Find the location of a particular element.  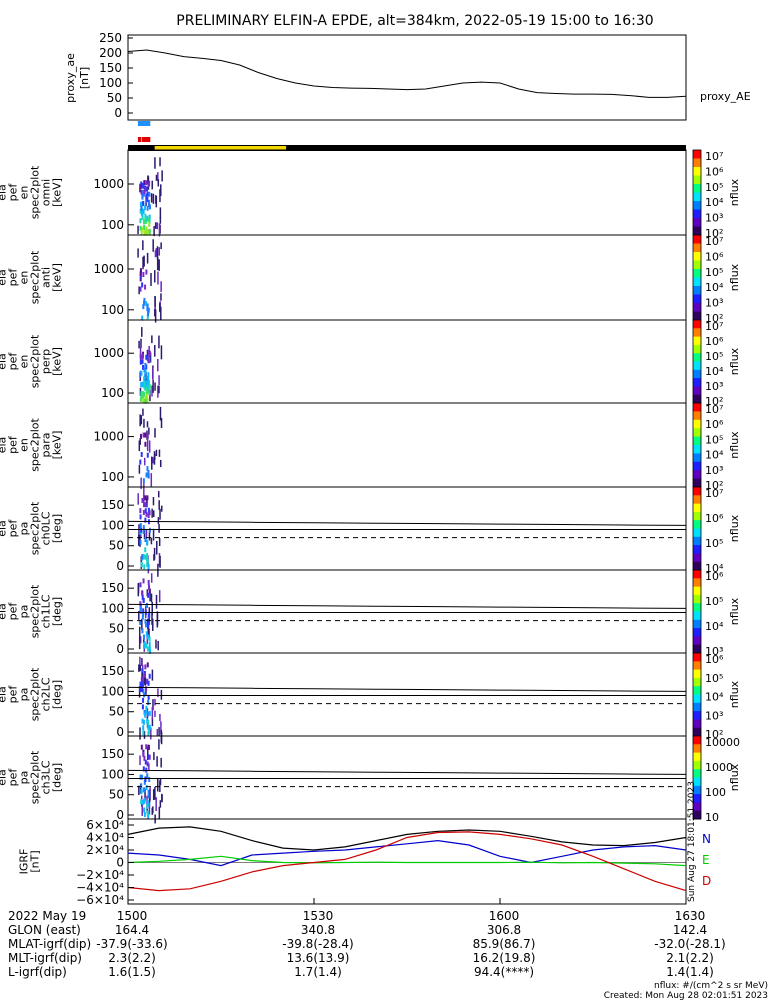

omni-colorbar-segment is located at coordinates (697, 197).